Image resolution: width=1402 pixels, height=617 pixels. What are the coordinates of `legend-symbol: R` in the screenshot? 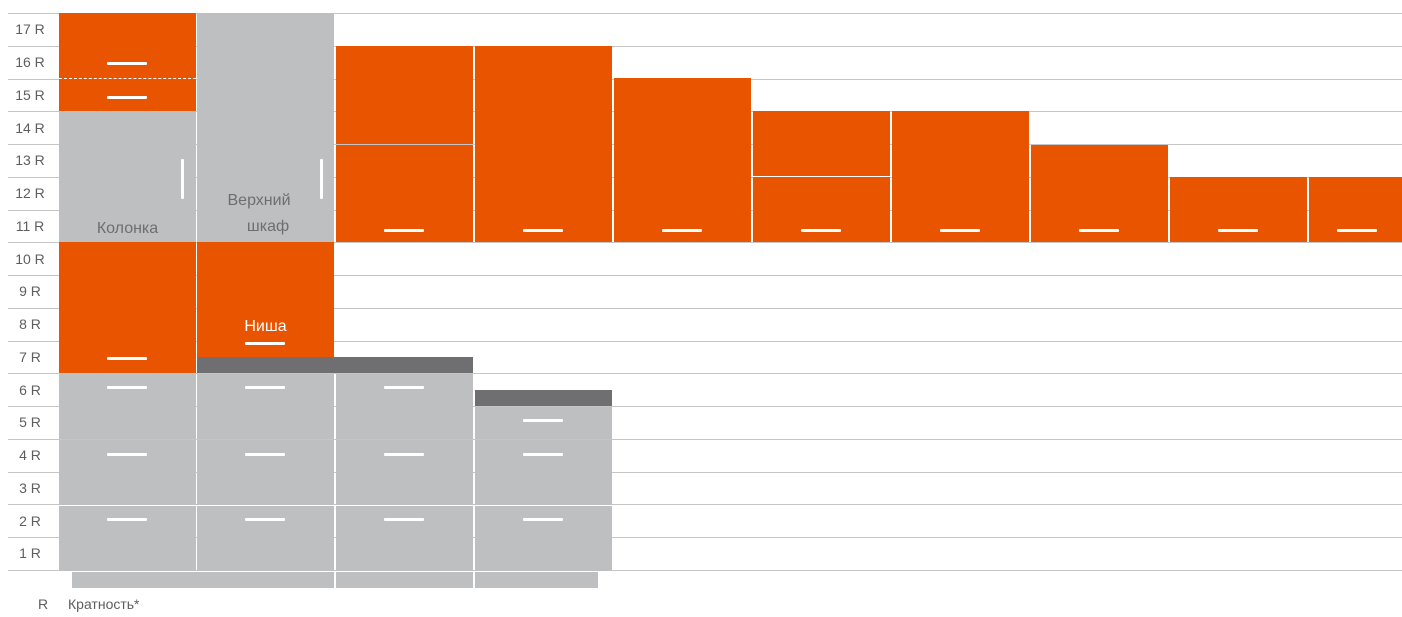 It's located at (43, 604).